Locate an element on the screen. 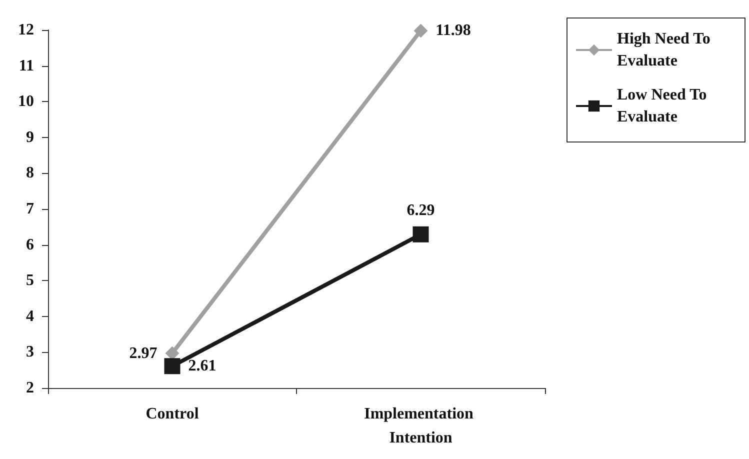  data-label: 11.98 is located at coordinates (453, 31).